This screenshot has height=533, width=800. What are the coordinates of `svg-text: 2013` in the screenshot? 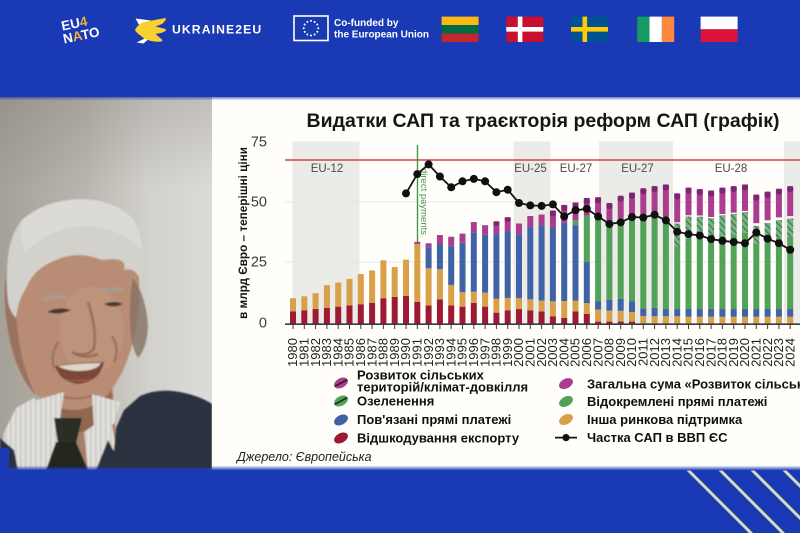 It's located at (665, 352).